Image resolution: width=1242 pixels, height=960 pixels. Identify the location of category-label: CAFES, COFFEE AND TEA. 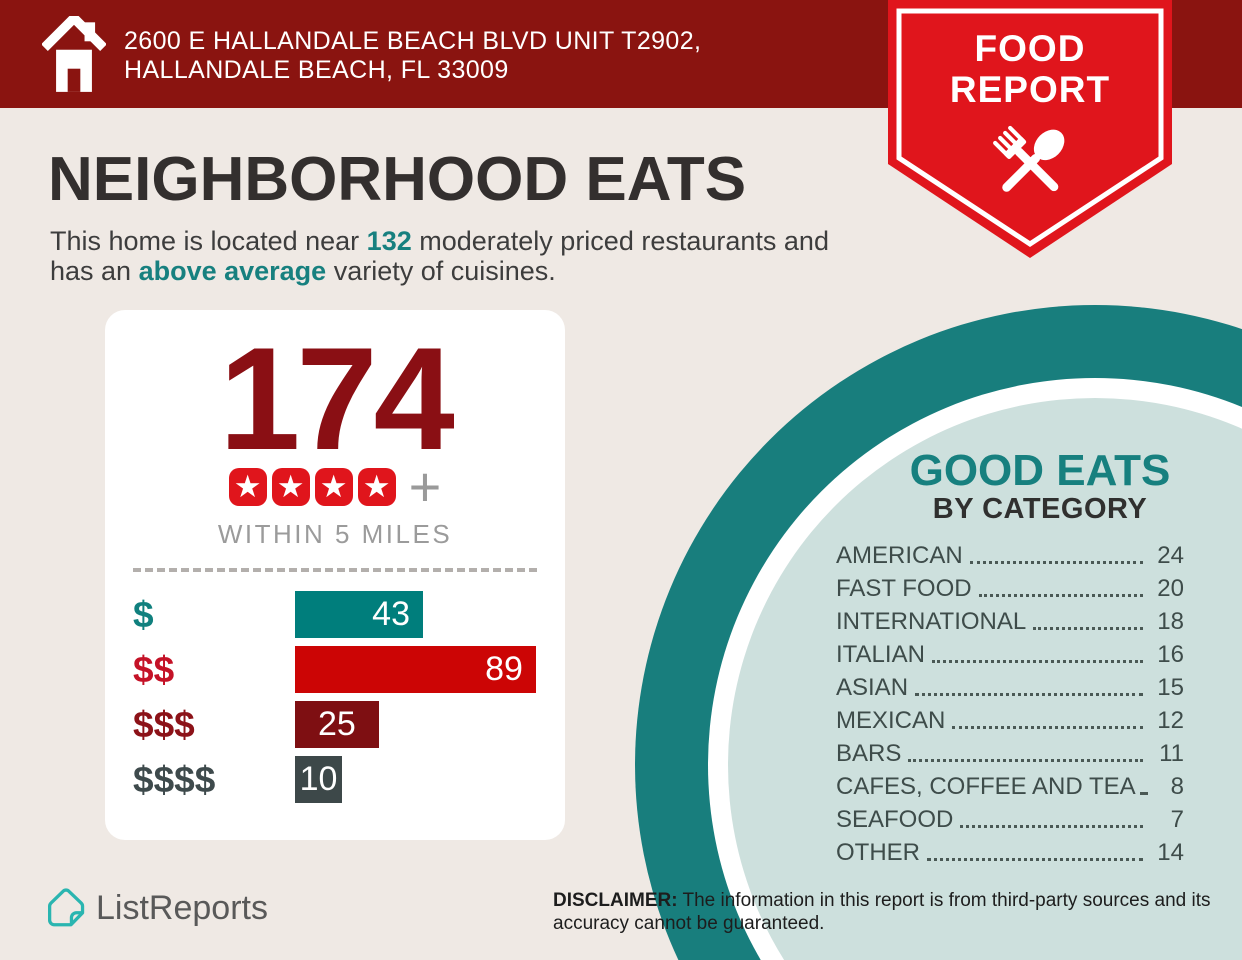
(986, 786).